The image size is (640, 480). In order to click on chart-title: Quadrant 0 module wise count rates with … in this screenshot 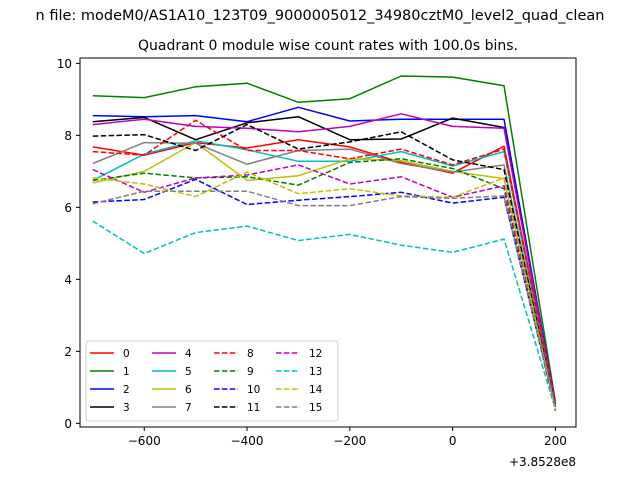, I will do `click(328, 46)`.